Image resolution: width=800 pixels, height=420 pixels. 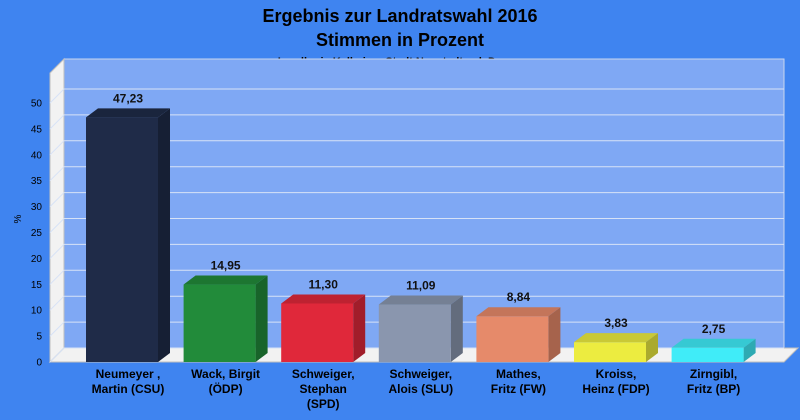 What do you see at coordinates (713, 389) in the screenshot?
I see `x-tick-label: Fritz (BP)` at bounding box center [713, 389].